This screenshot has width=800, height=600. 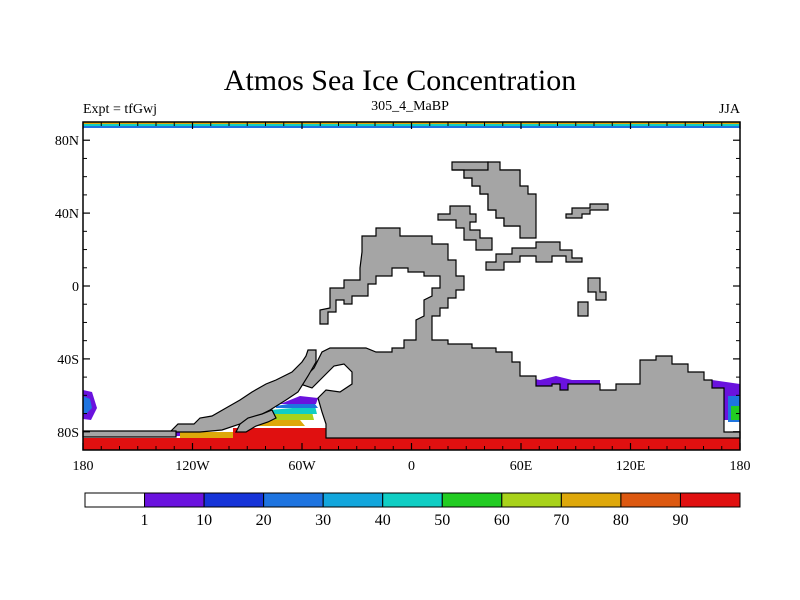 What do you see at coordinates (494, 200) in the screenshot?
I see `land-north-block` at bounding box center [494, 200].